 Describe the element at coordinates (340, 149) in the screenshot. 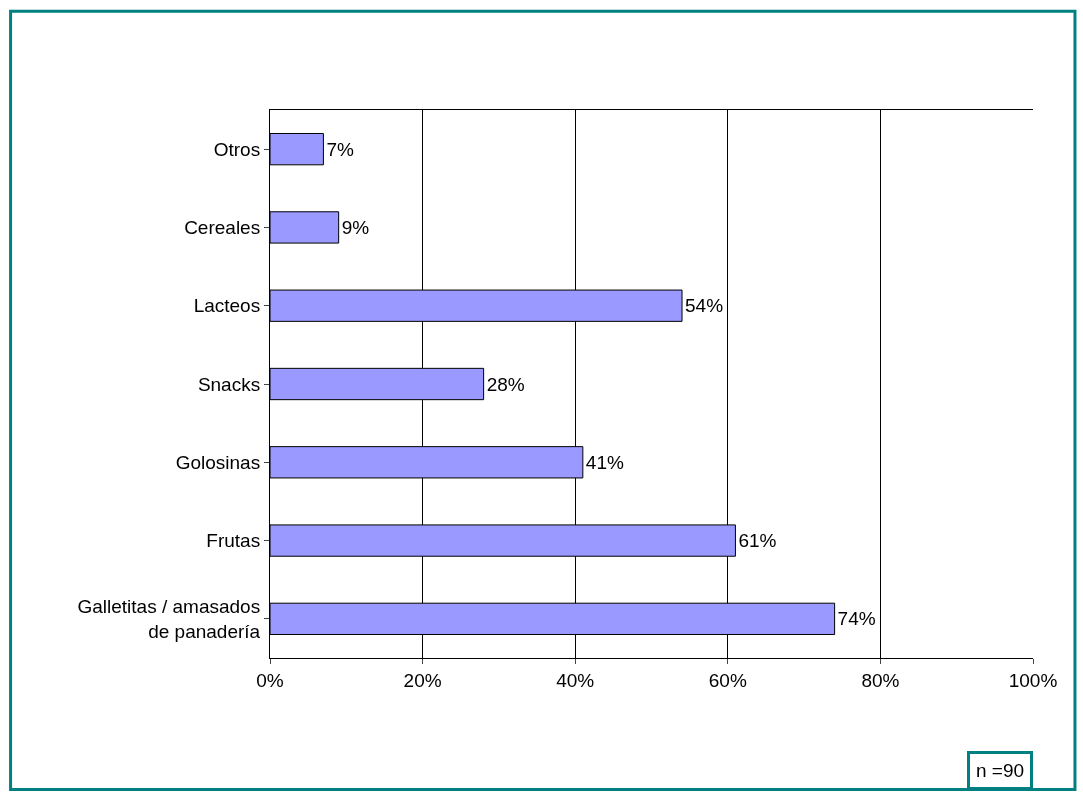

I see `data-label: 7%` at that location.